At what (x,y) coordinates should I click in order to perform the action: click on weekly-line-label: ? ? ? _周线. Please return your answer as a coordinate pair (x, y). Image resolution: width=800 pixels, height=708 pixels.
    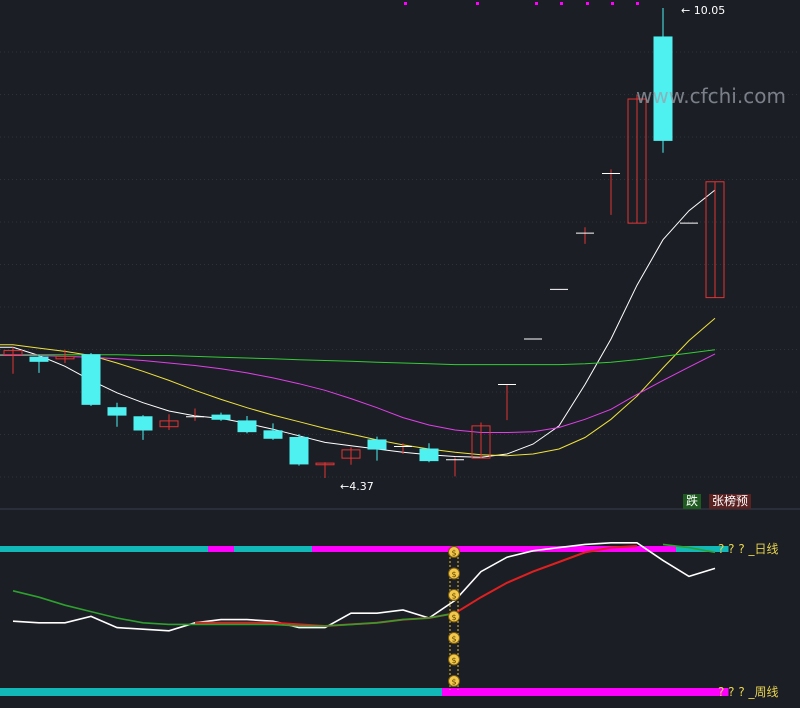
    Looking at the image, I should click on (748, 692).